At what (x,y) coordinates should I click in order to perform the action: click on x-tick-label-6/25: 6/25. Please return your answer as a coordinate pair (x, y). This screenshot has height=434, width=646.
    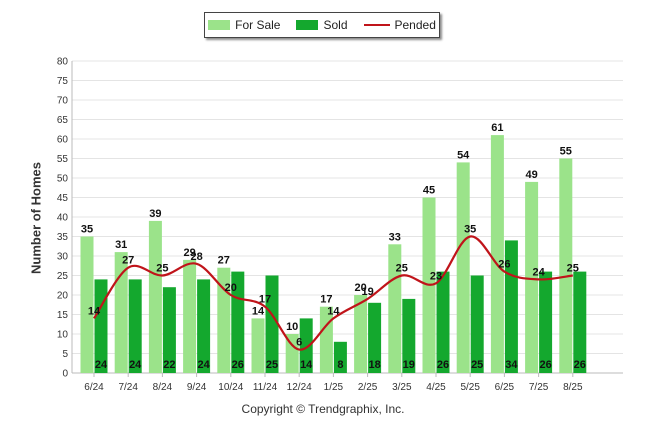
    Looking at the image, I should click on (505, 387).